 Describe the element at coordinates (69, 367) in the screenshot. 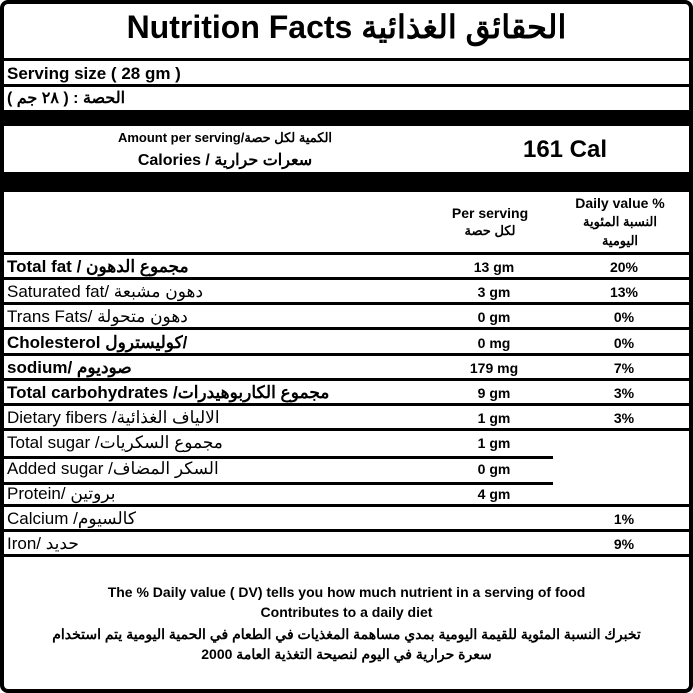

I see `nutrient-name: sodium/ صوديوم` at that location.